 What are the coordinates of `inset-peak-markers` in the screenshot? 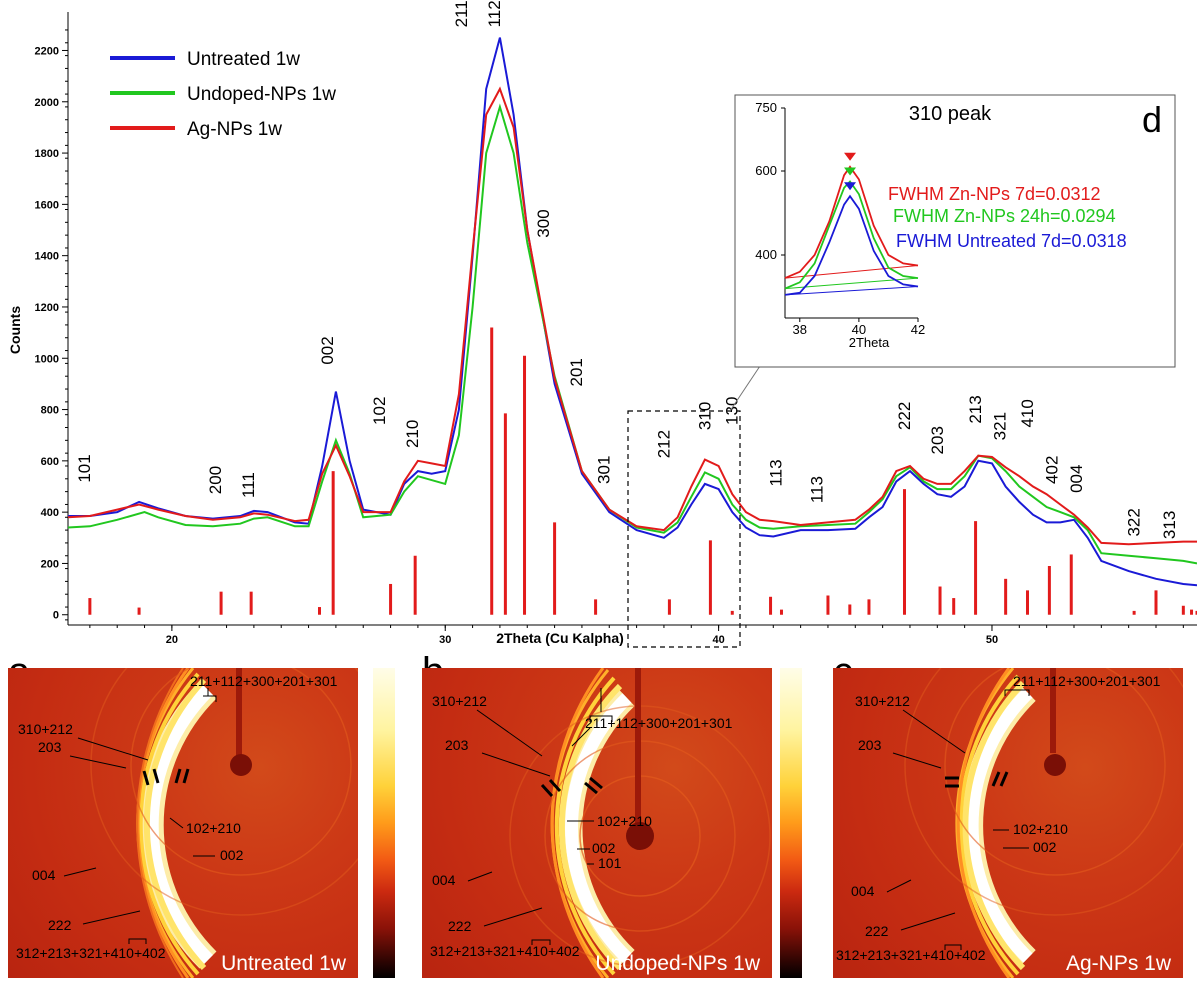 It's located at (850, 171).